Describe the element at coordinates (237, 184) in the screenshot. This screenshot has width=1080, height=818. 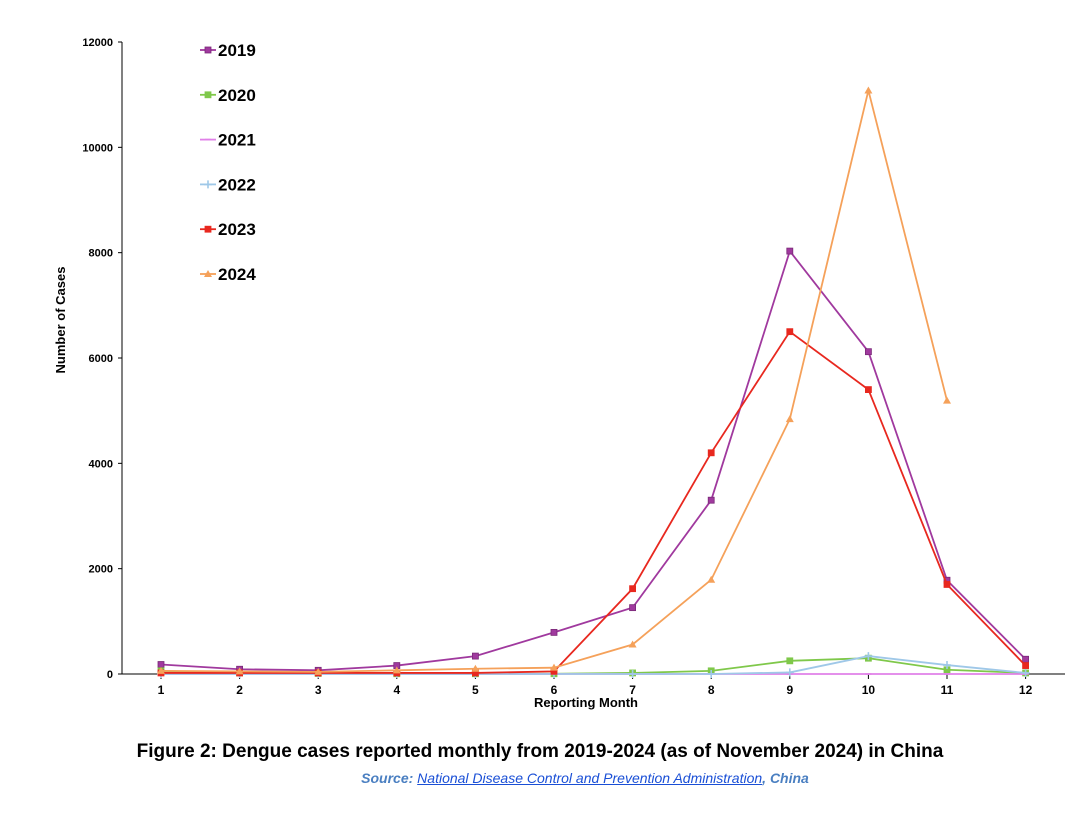
I see `legend-label: 2022` at that location.